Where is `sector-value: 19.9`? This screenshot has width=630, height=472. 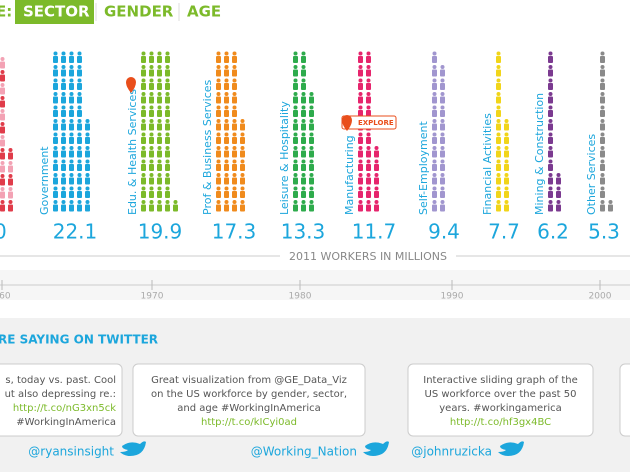
sector-value: 19.9 is located at coordinates (160, 232).